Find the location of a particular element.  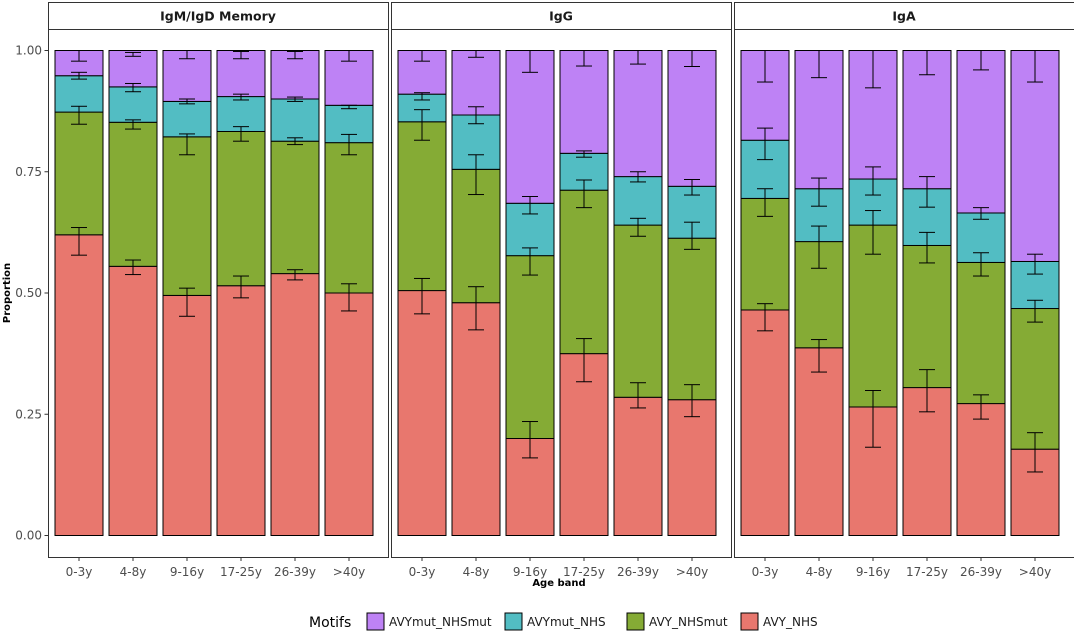

error-bar-avymut-nhs-0-3y is located at coordinates (79, 75).